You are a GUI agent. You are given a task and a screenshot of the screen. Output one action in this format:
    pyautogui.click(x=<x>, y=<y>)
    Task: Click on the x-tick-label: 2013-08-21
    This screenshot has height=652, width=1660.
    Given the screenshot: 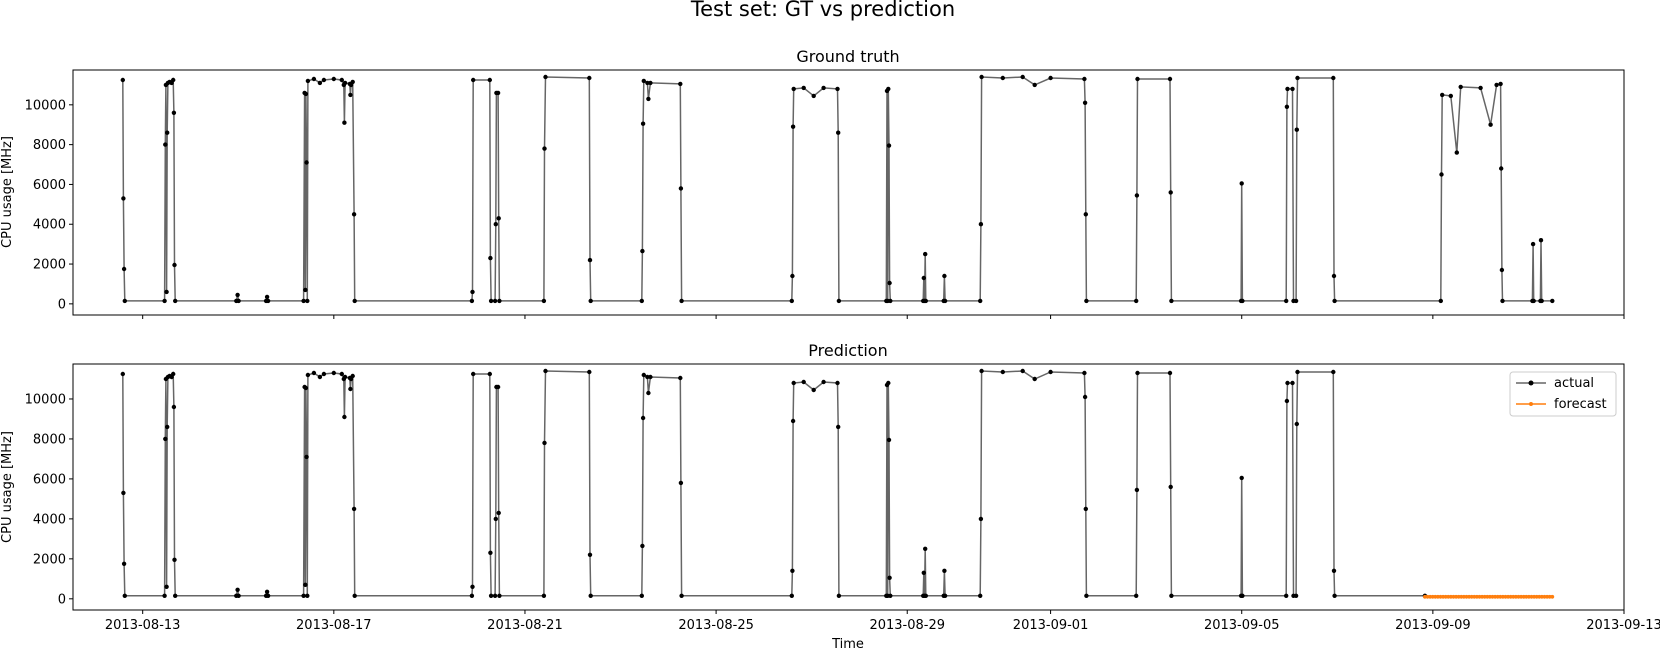 What is the action you would take?
    pyautogui.click(x=525, y=625)
    